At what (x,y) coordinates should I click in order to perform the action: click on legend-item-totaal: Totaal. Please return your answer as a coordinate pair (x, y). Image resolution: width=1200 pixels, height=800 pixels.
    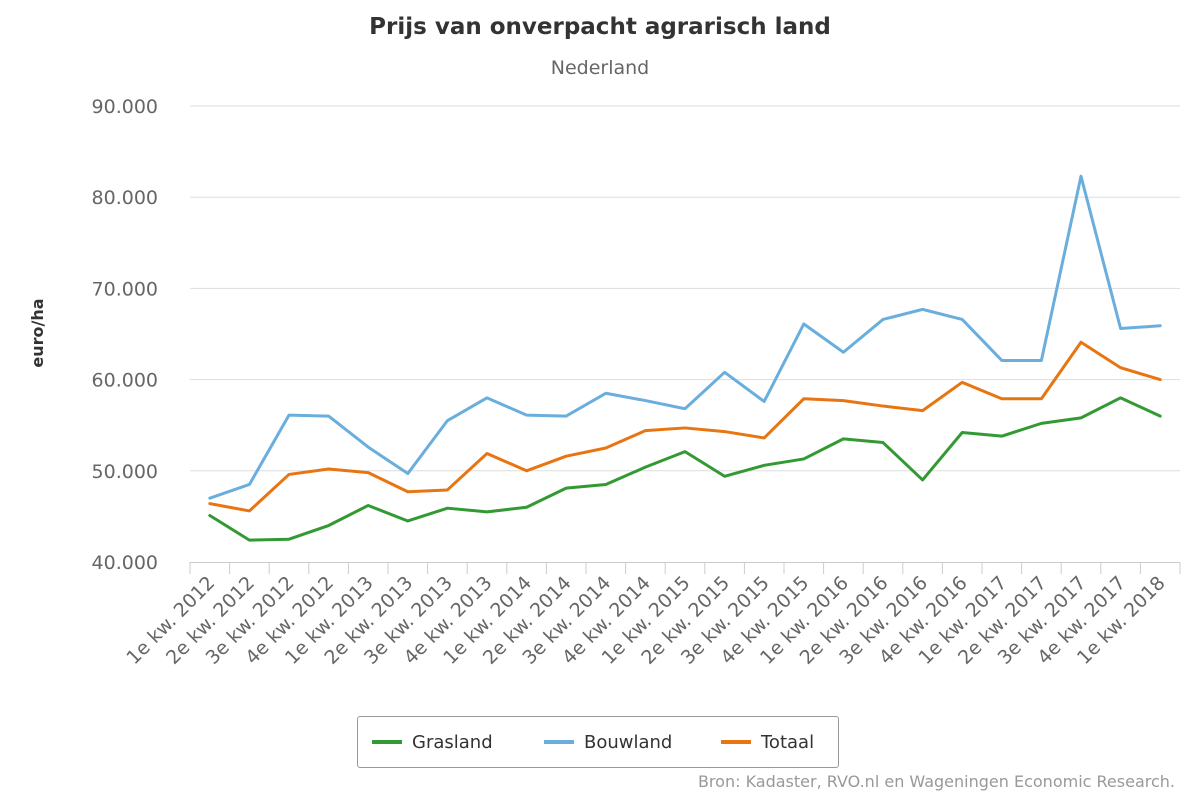
    Looking at the image, I should click on (767, 742).